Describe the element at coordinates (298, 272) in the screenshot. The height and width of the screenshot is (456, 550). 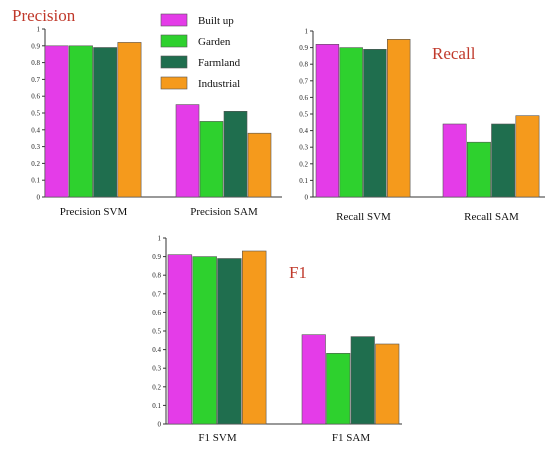
I see `chart-title: F1` at that location.